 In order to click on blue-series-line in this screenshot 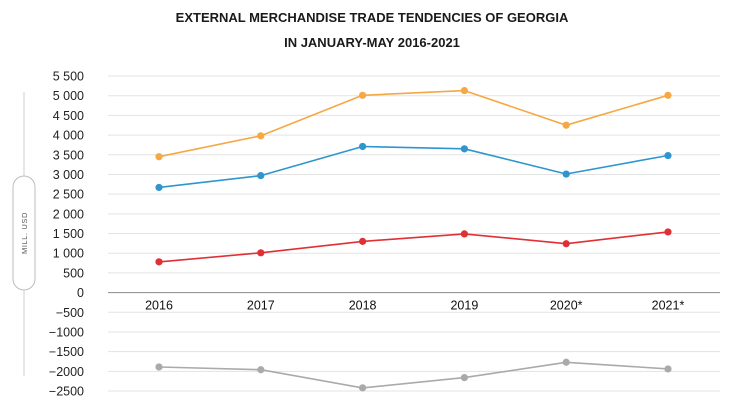, I will do `click(413, 167)`.